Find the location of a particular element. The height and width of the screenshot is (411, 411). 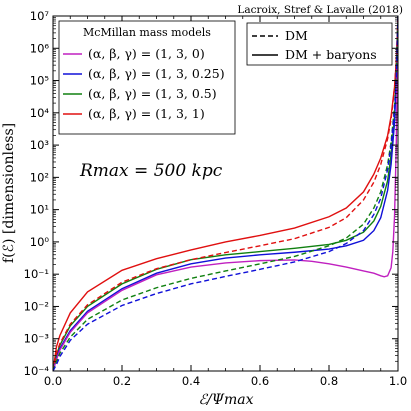

legend-models-title: McMillan mass models is located at coordinates (147, 32).